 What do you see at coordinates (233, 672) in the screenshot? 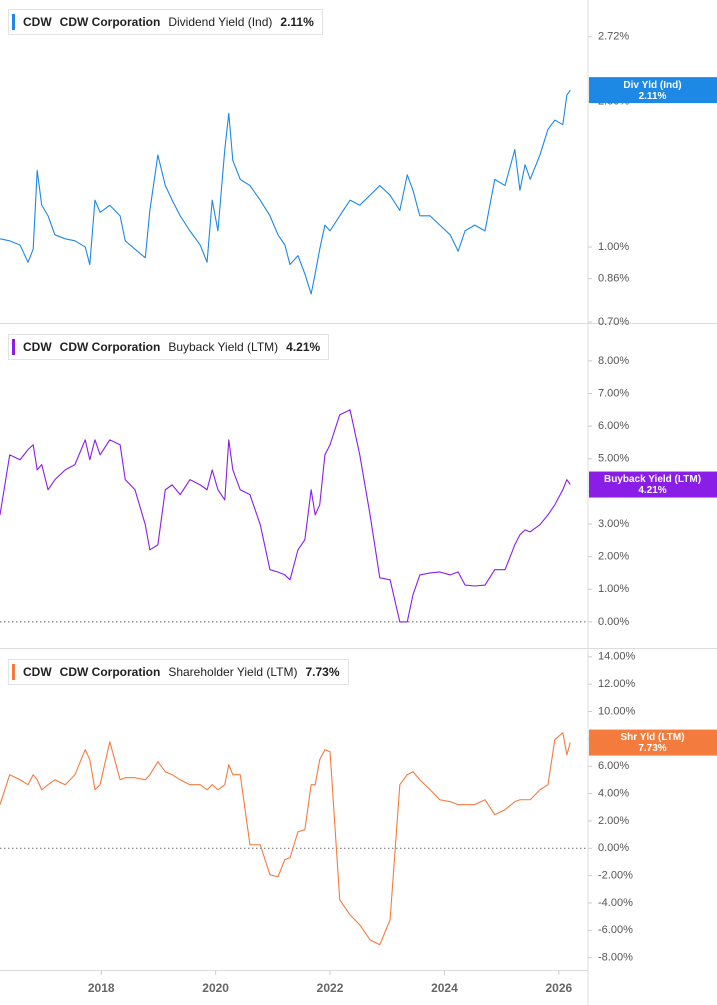
I see `legend-series: Shareholder Yield (LTM)` at bounding box center [233, 672].